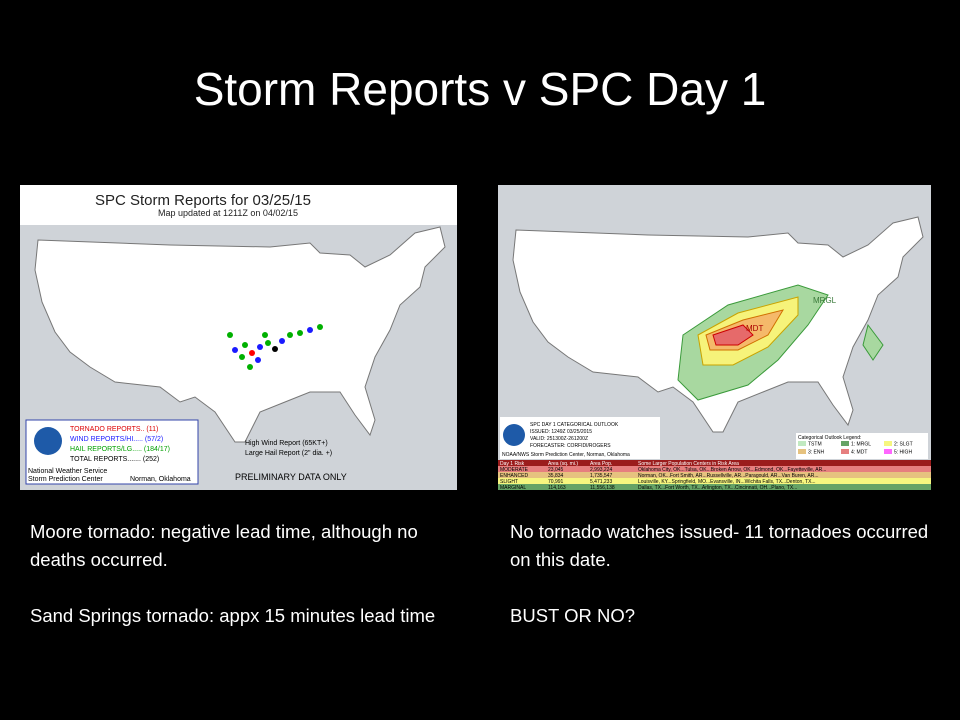 The width and height of the screenshot is (960, 720). What do you see at coordinates (570, 446) in the screenshot?
I see `header-text: FORECASTER: CORFIDI/ROGERS` at bounding box center [570, 446].